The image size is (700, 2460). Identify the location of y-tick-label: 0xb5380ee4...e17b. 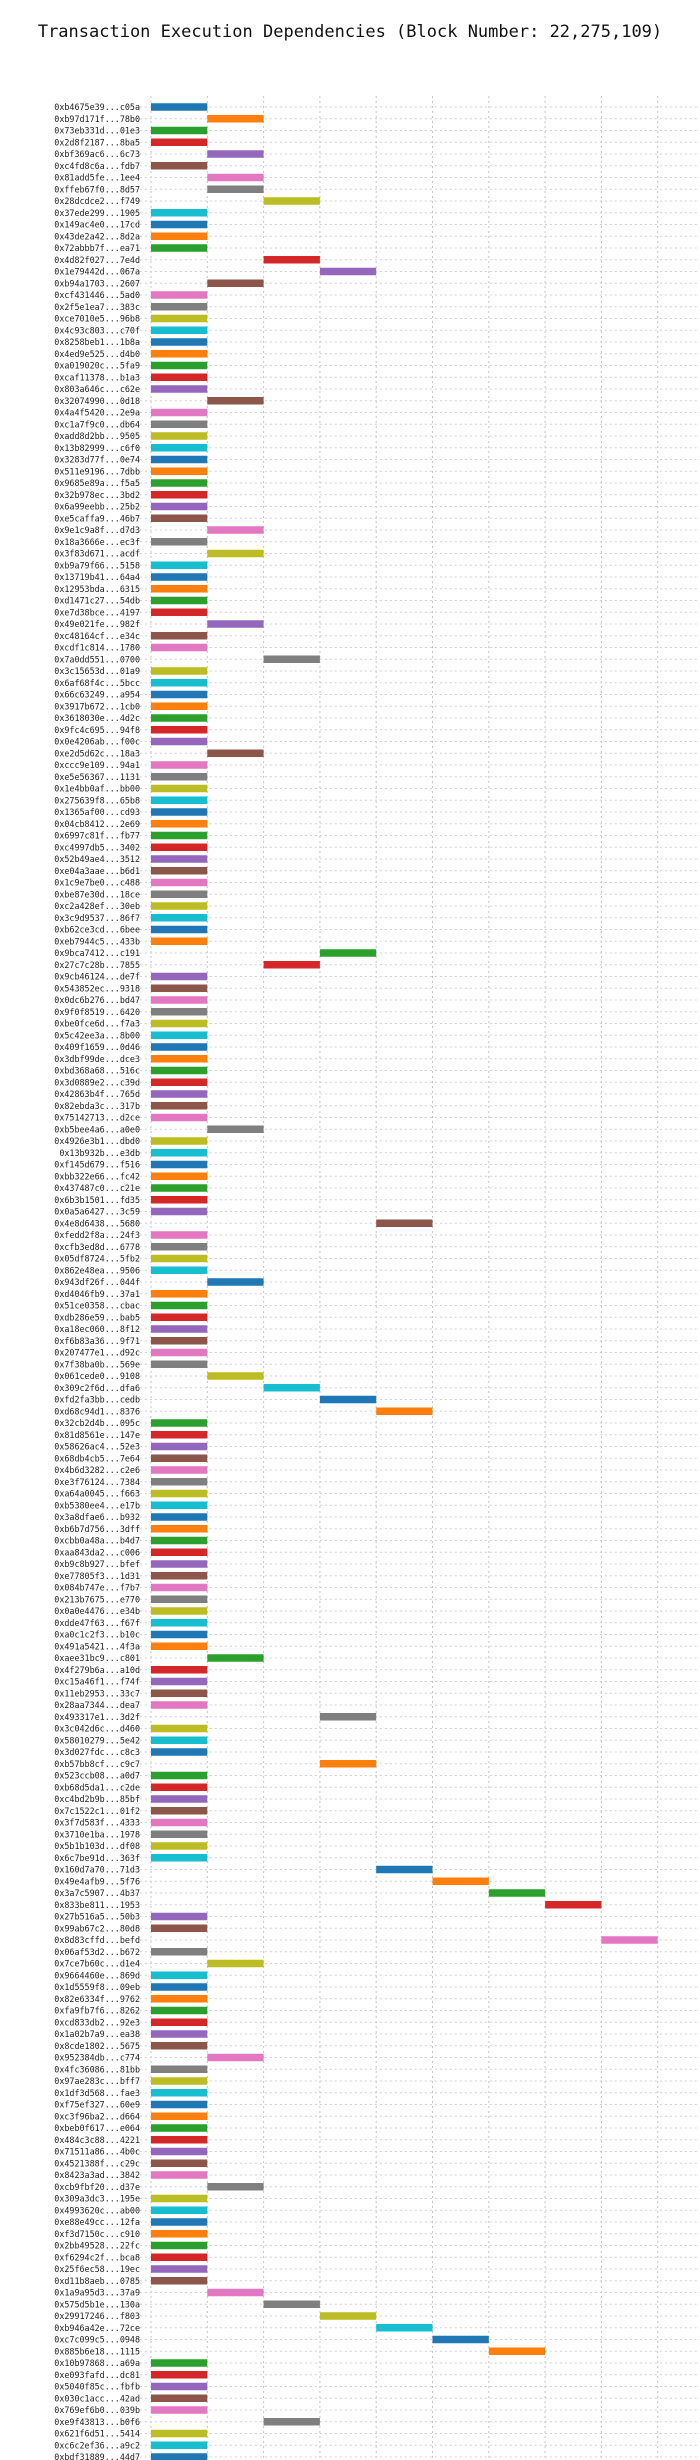
(97, 1505).